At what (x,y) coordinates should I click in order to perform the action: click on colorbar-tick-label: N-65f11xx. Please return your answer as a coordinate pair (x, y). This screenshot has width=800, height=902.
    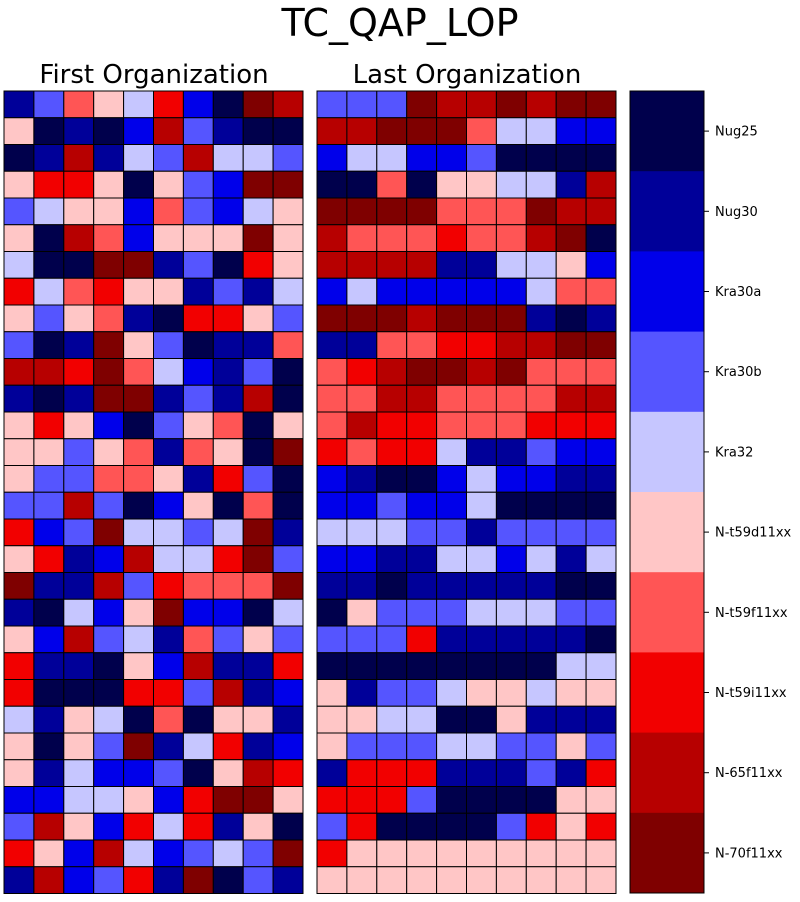
    Looking at the image, I should click on (749, 773).